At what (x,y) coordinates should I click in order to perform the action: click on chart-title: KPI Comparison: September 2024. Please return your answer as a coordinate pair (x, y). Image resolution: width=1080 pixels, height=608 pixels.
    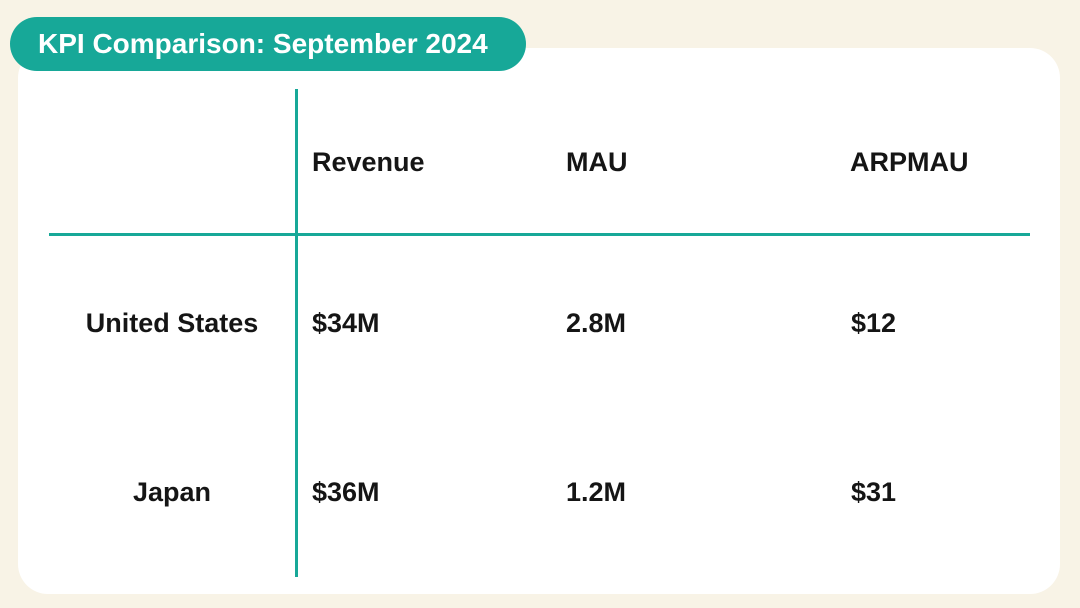
    Looking at the image, I should click on (268, 44).